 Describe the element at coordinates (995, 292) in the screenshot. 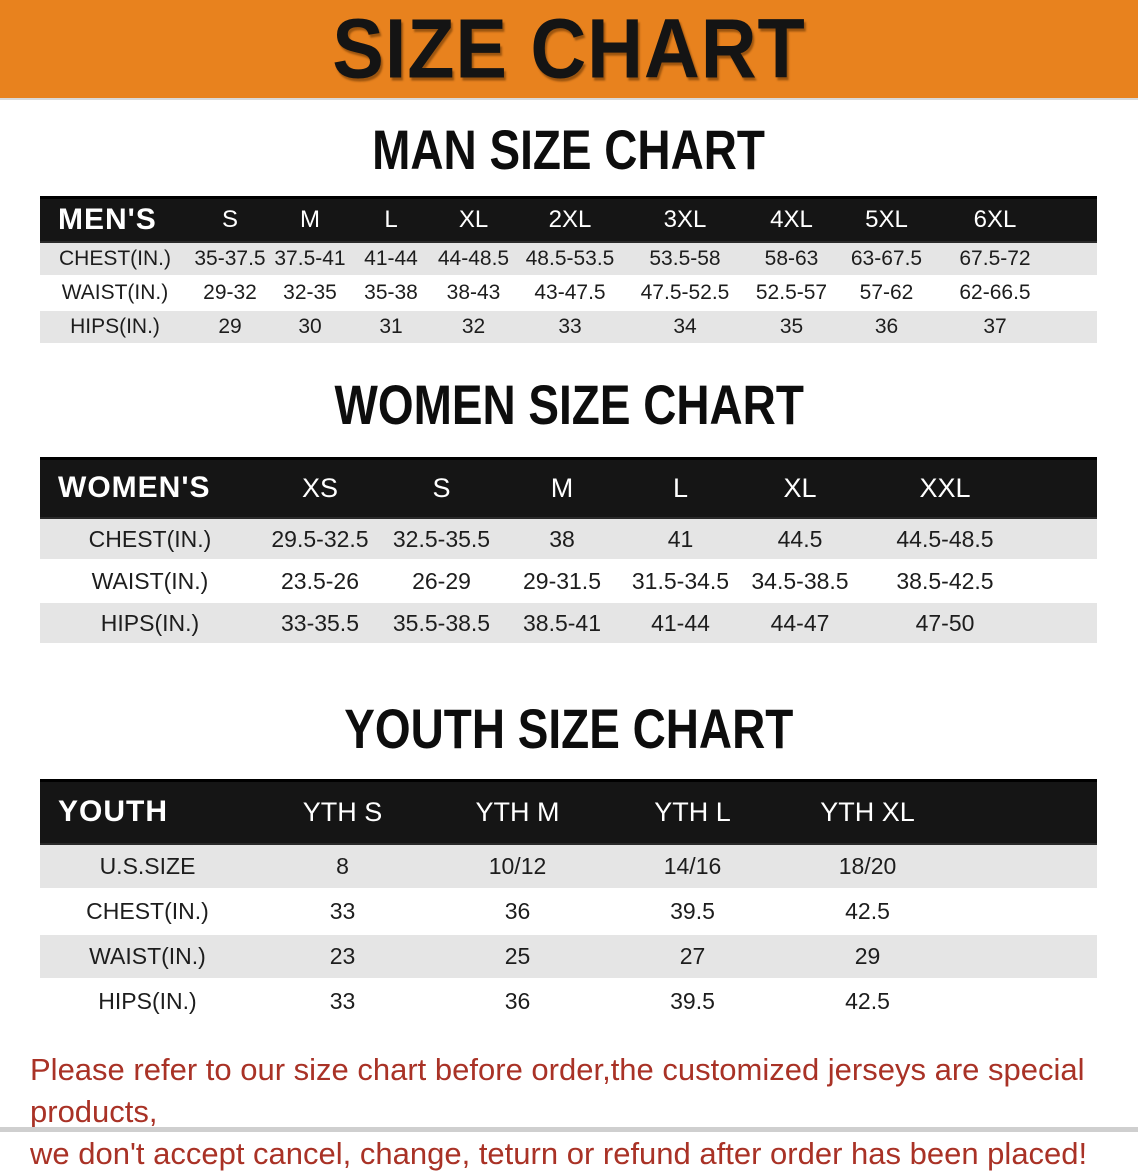

I see `size-value-cell: 62-66.5` at that location.